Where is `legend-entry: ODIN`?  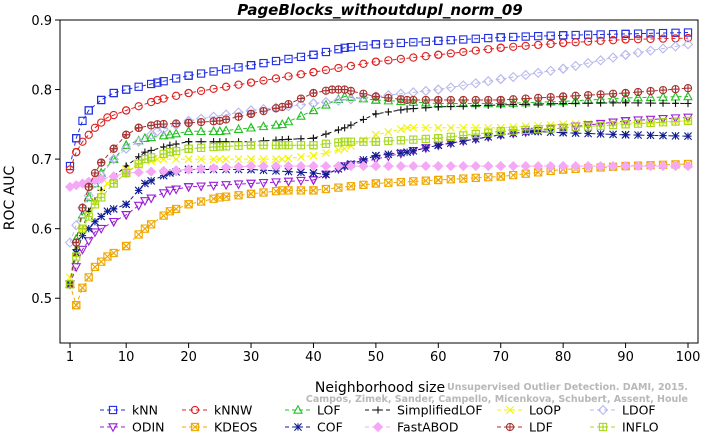
legend-entry: ODIN is located at coordinates (132, 427).